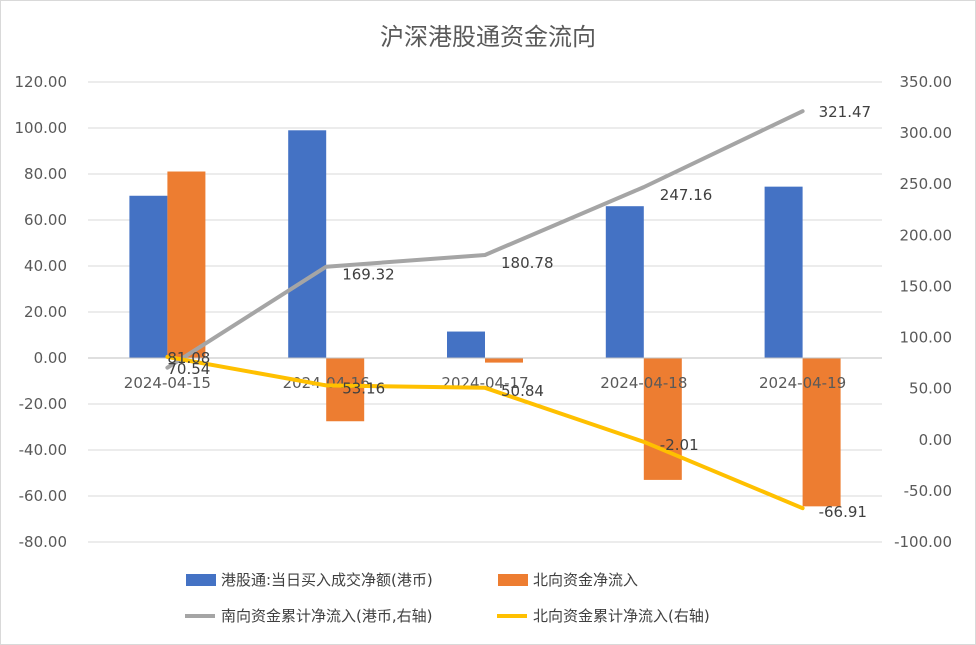  I want to click on chart-title: 沪深港股通资金流向, so click(488, 37).